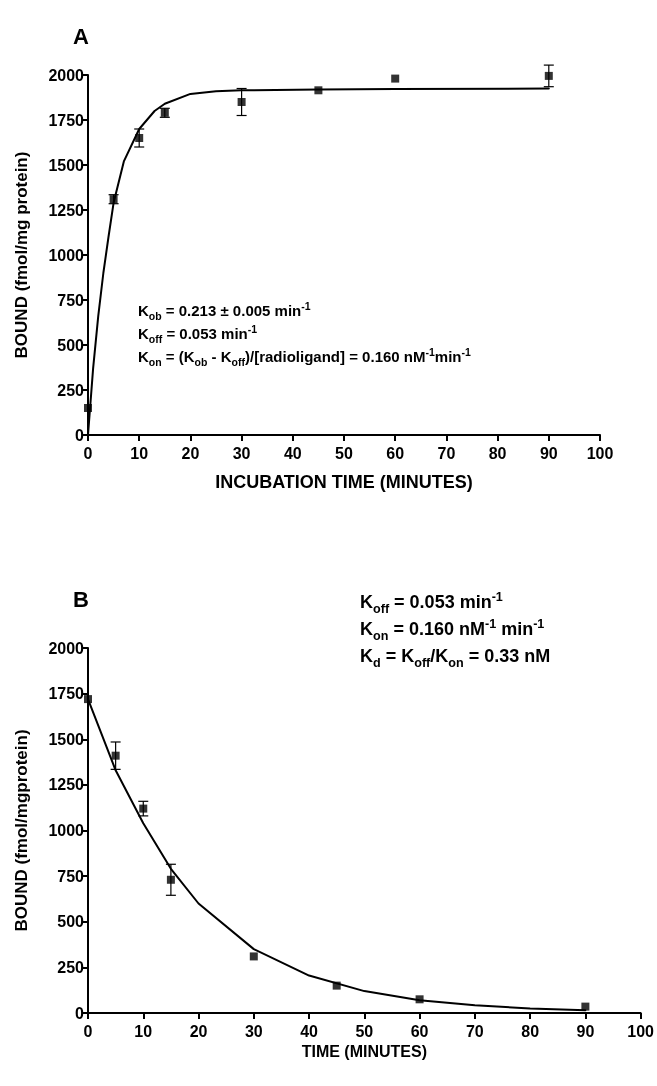 This screenshot has height=1086, width=657. Describe the element at coordinates (81, 599) in the screenshot. I see `chart-title: B` at that location.